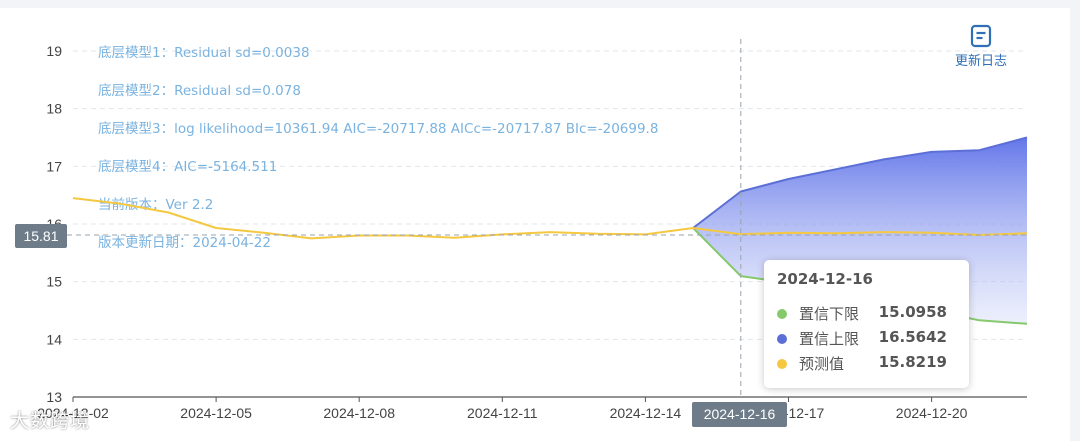 Image resolution: width=1080 pixels, height=441 pixels. I want to click on annotation-text: 当前版本：Ver 2.2, so click(155, 204).